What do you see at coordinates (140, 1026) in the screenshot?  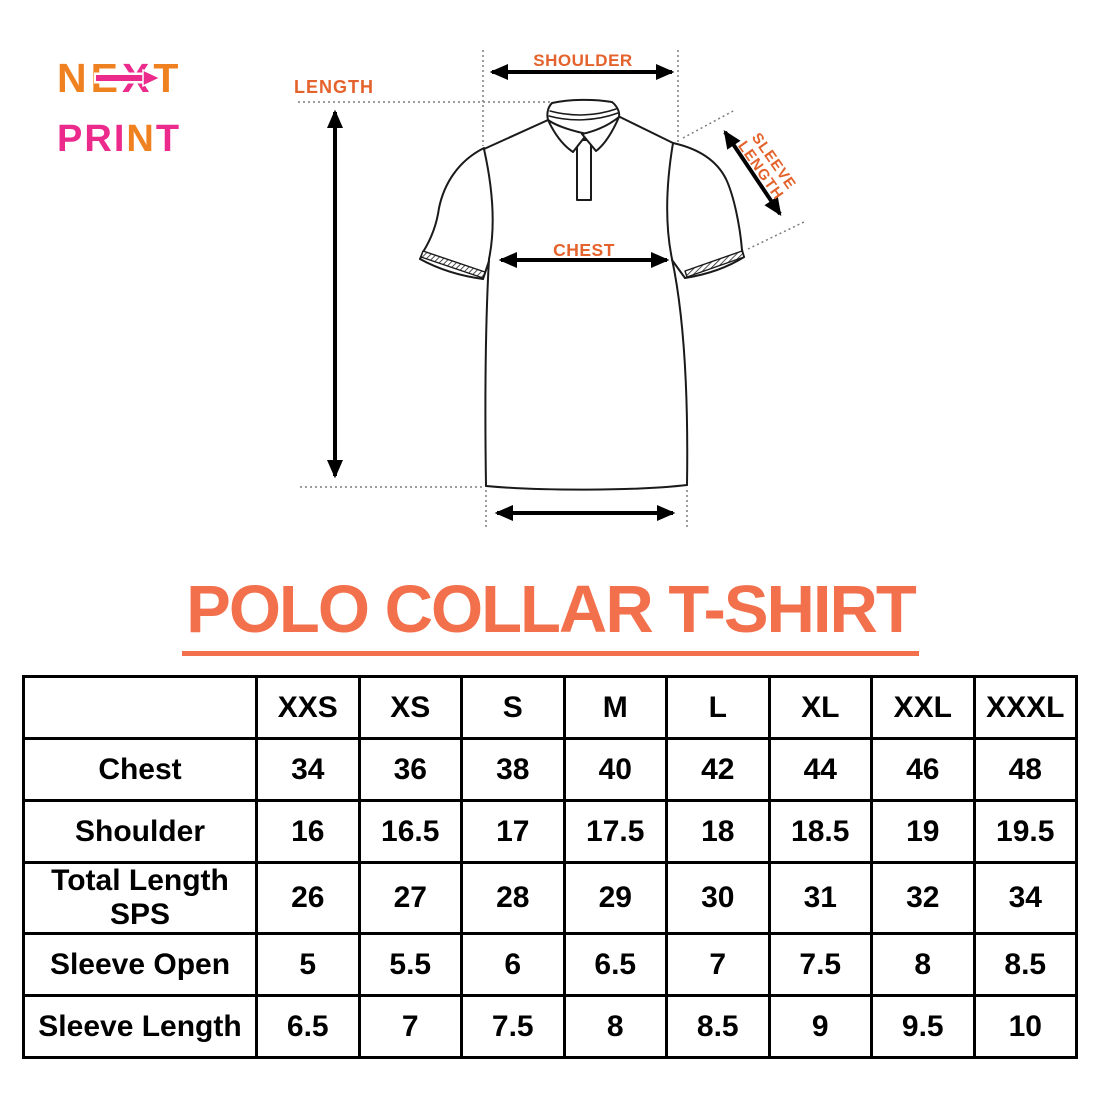 I see `row-label: Sleeve Length` at bounding box center [140, 1026].